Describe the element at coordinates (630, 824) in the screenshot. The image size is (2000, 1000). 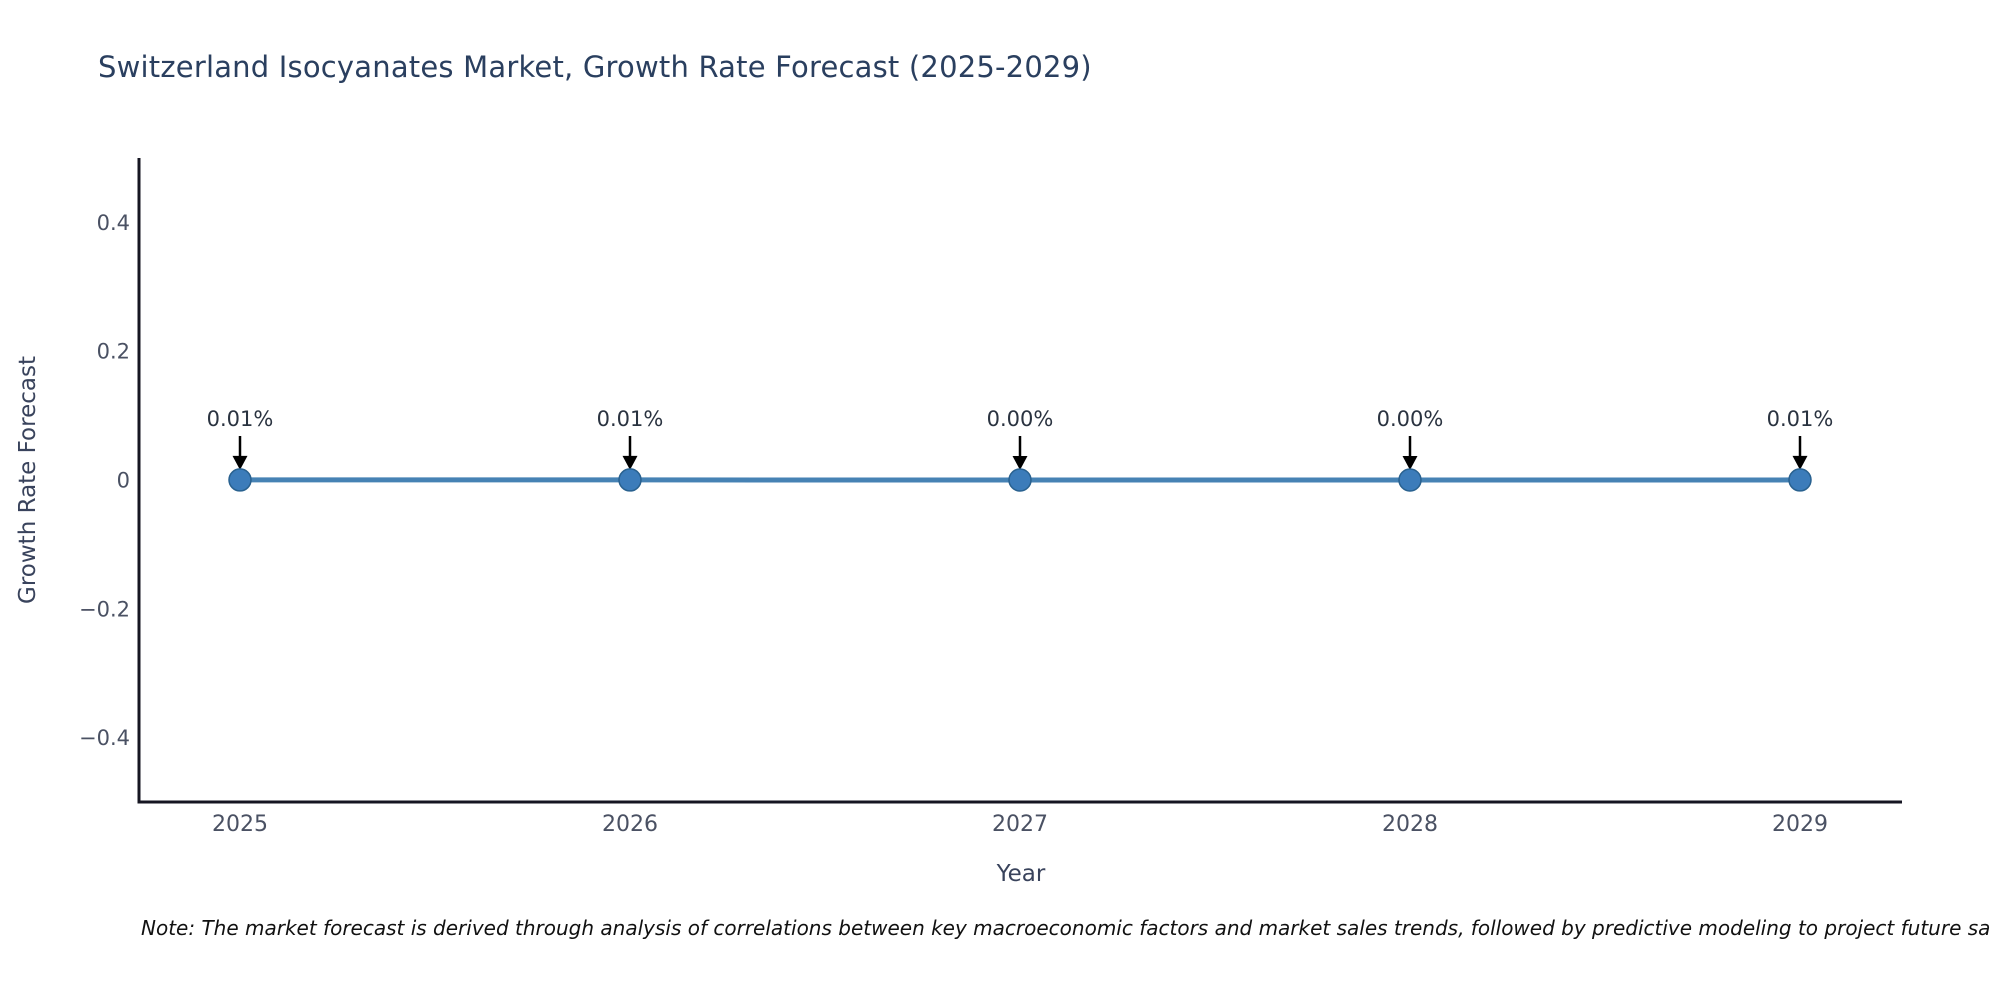
I see `x-tick-label: 2026` at that location.